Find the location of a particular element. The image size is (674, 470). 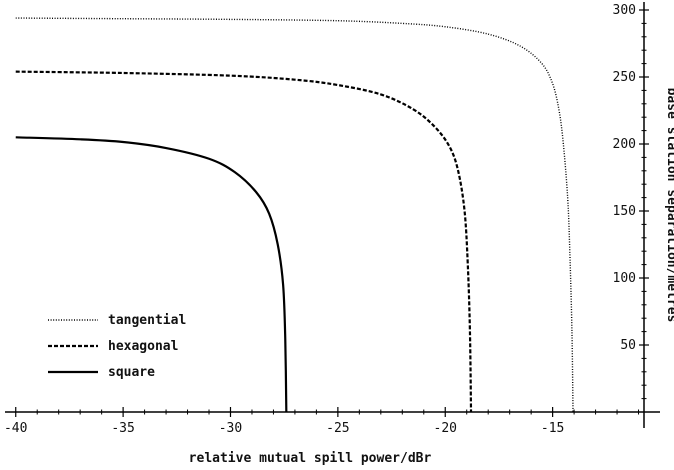

x-axis-title: relative mutual spill power/dBr is located at coordinates (310, 458).